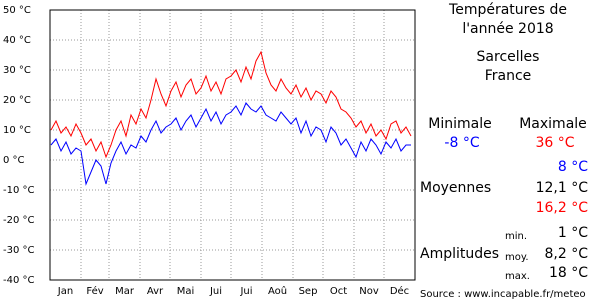  Describe the element at coordinates (568, 273) in the screenshot. I see `stat-value: 18 °C` at that location.